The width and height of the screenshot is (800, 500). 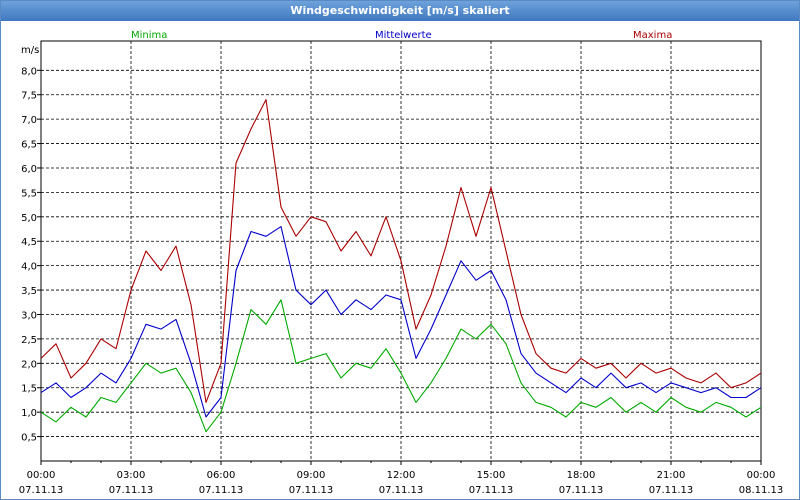 What do you see at coordinates (29, 242) in the screenshot?
I see `y-tick-label: 4,5` at bounding box center [29, 242].